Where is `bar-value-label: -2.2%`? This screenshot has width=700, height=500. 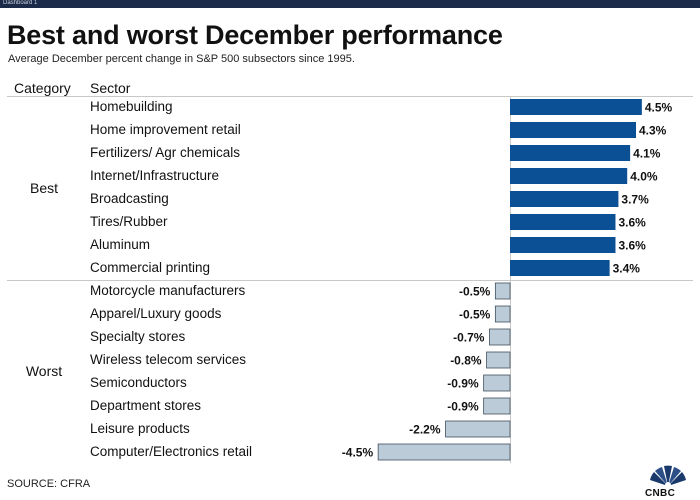 bar-value-label: -2.2% is located at coordinates (425, 430).